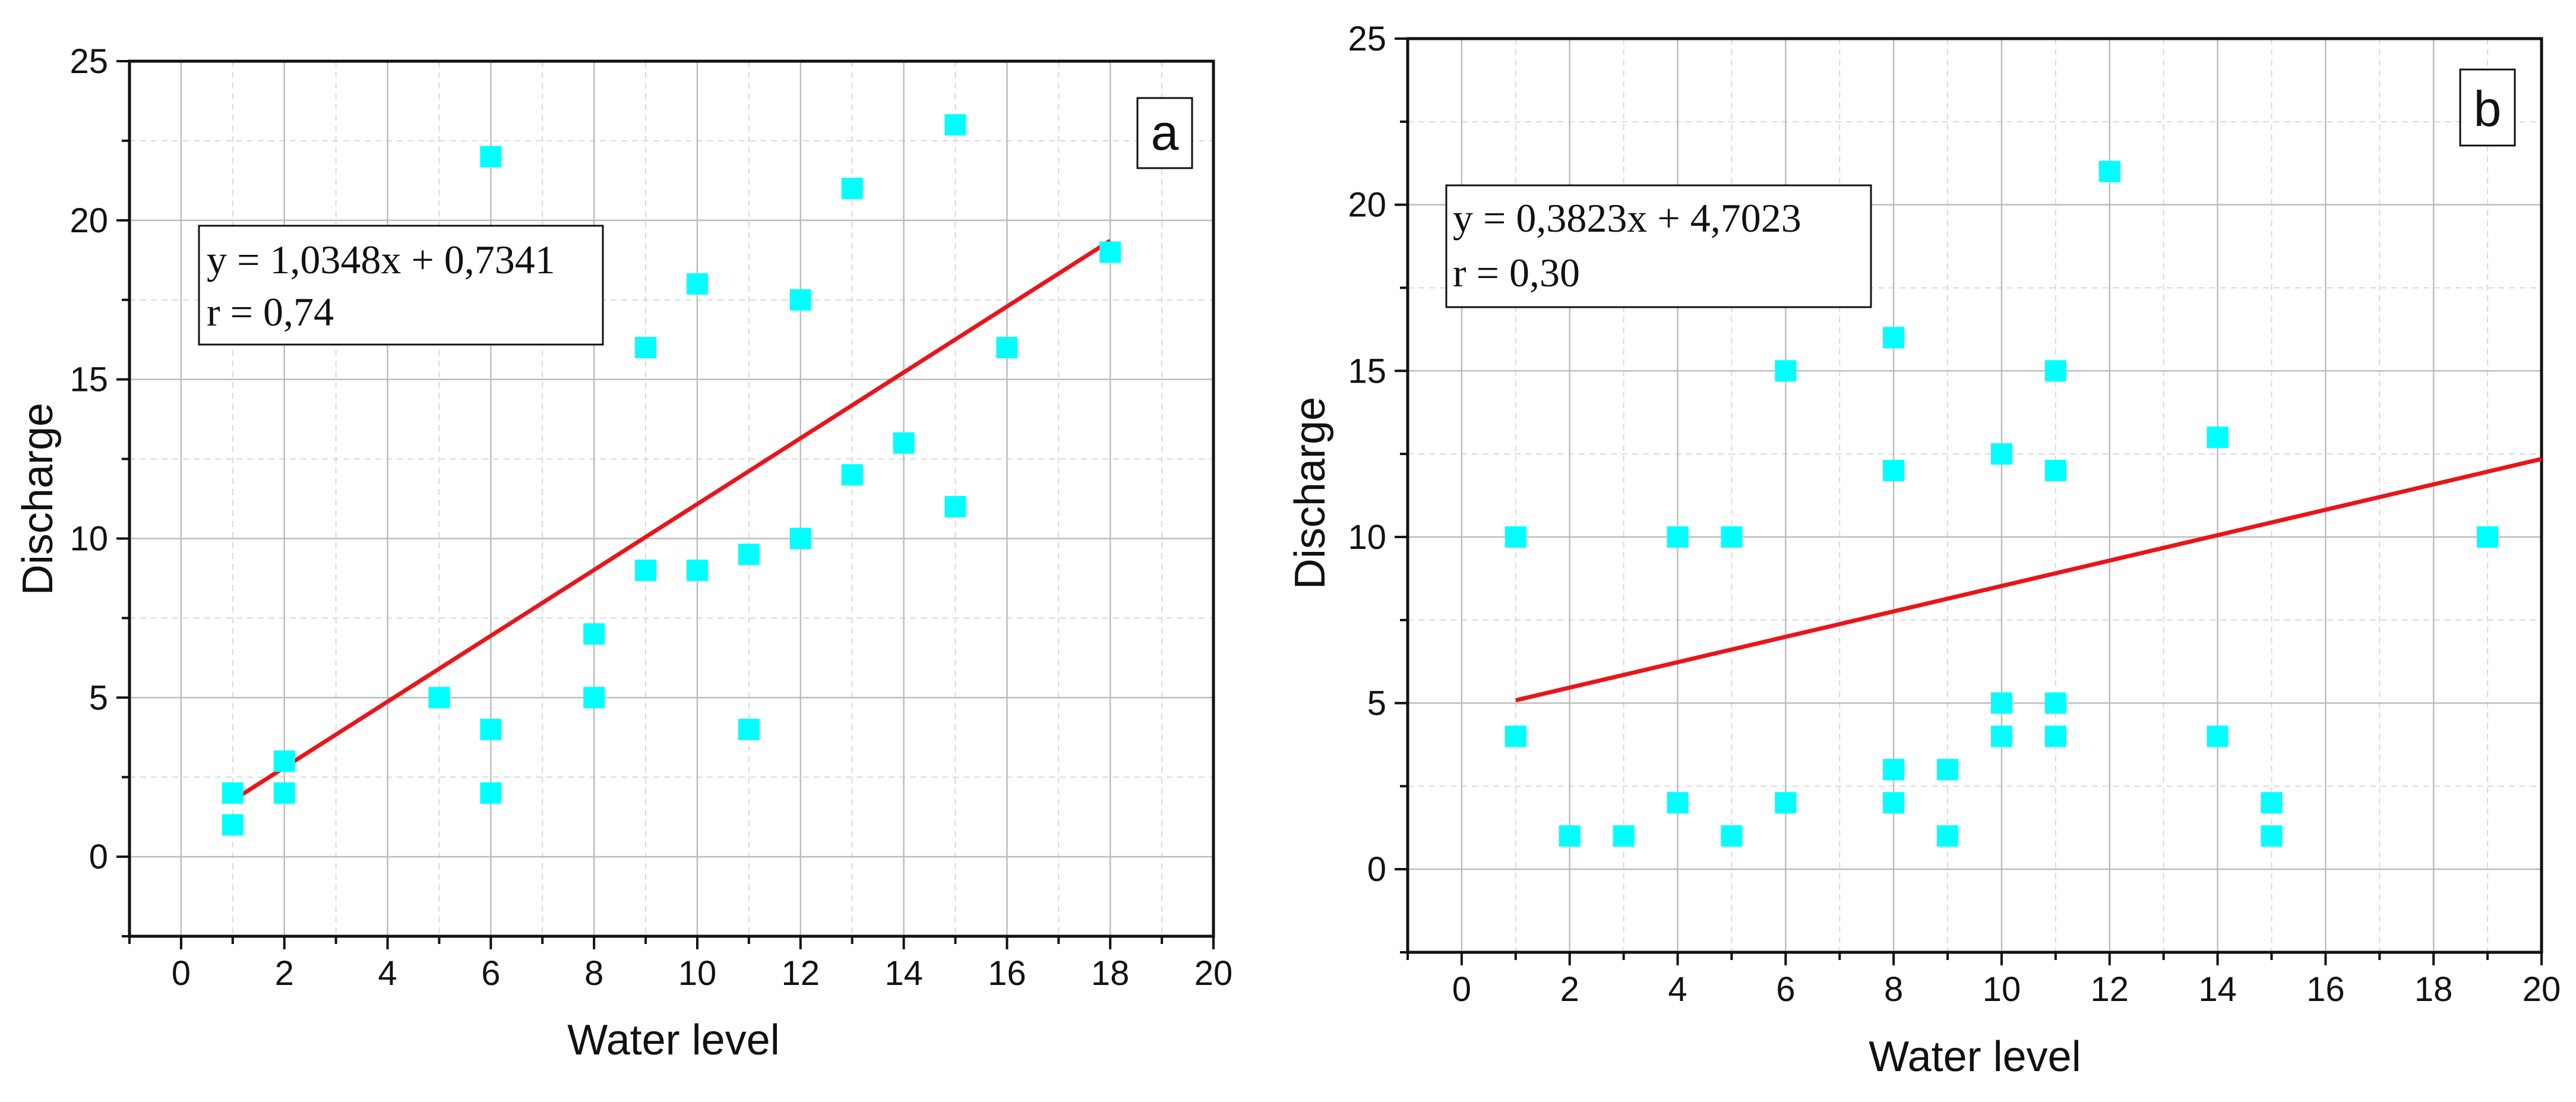 This screenshot has width=2576, height=1102. What do you see at coordinates (1627, 218) in the screenshot?
I see `equation-text-b: y = 0,3823x + 4,7023` at bounding box center [1627, 218].